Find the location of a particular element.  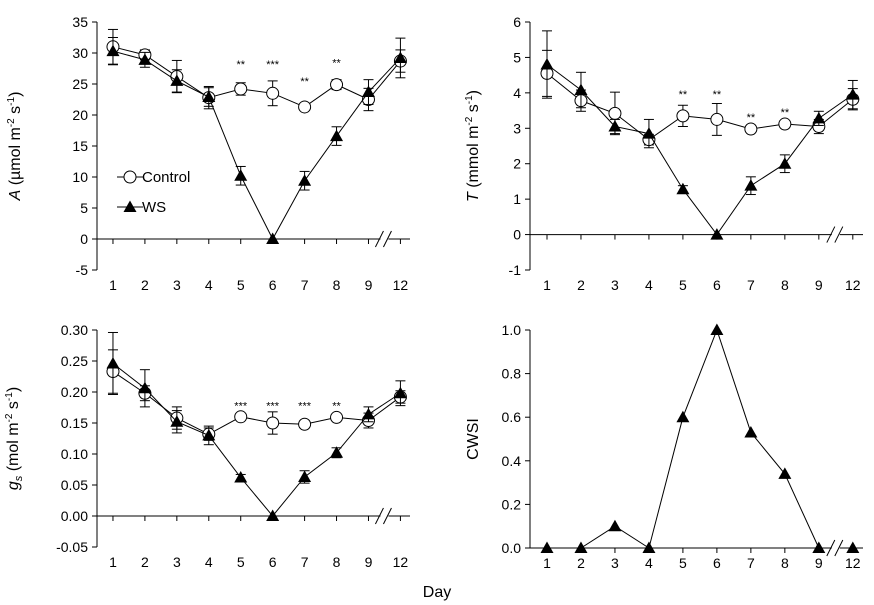

y-tick-label: 0.4 is located at coordinates (512, 461).